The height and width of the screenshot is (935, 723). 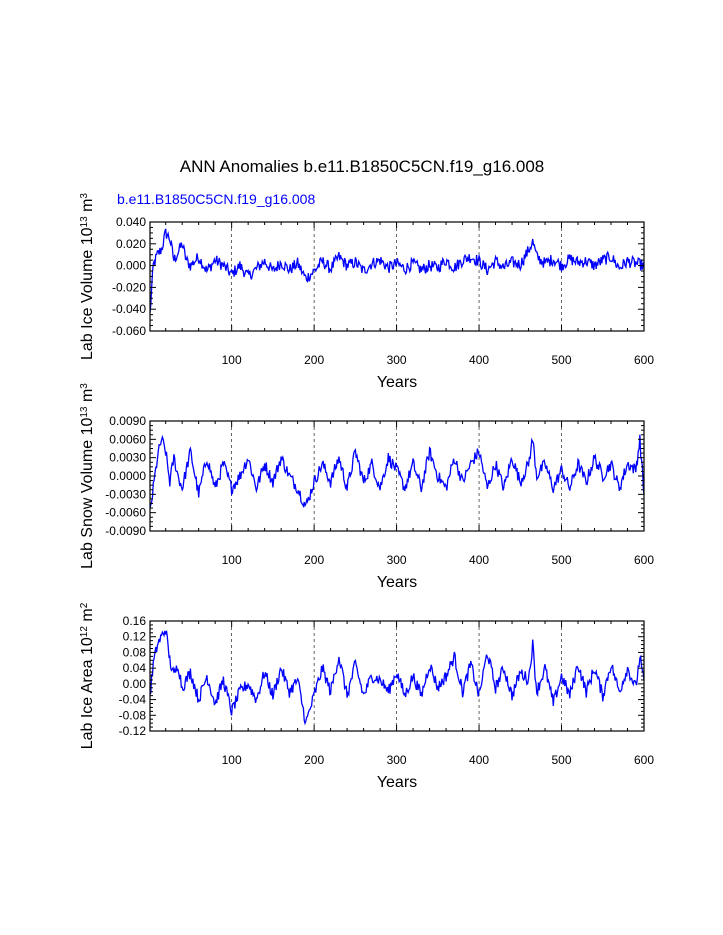 I want to click on y-tick-label: -0.040, so click(x=129, y=309).